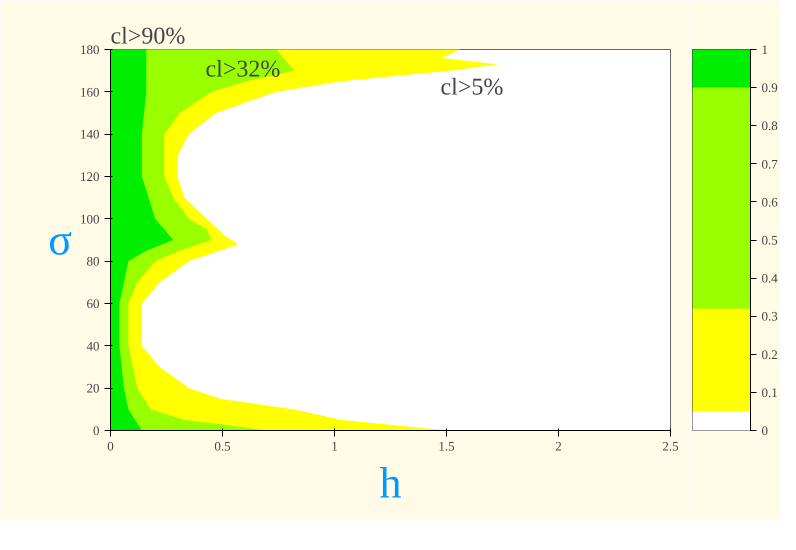 Image resolution: width=796 pixels, height=550 pixels. Describe the element at coordinates (90, 134) in the screenshot. I see `y-tick-label: 140` at that location.